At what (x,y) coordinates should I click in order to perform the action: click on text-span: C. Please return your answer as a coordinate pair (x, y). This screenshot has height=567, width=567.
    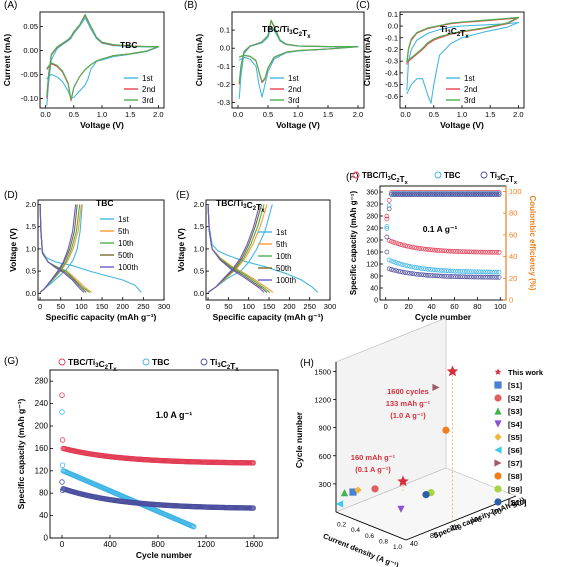
    Looking at the image, I should click on (503, 177).